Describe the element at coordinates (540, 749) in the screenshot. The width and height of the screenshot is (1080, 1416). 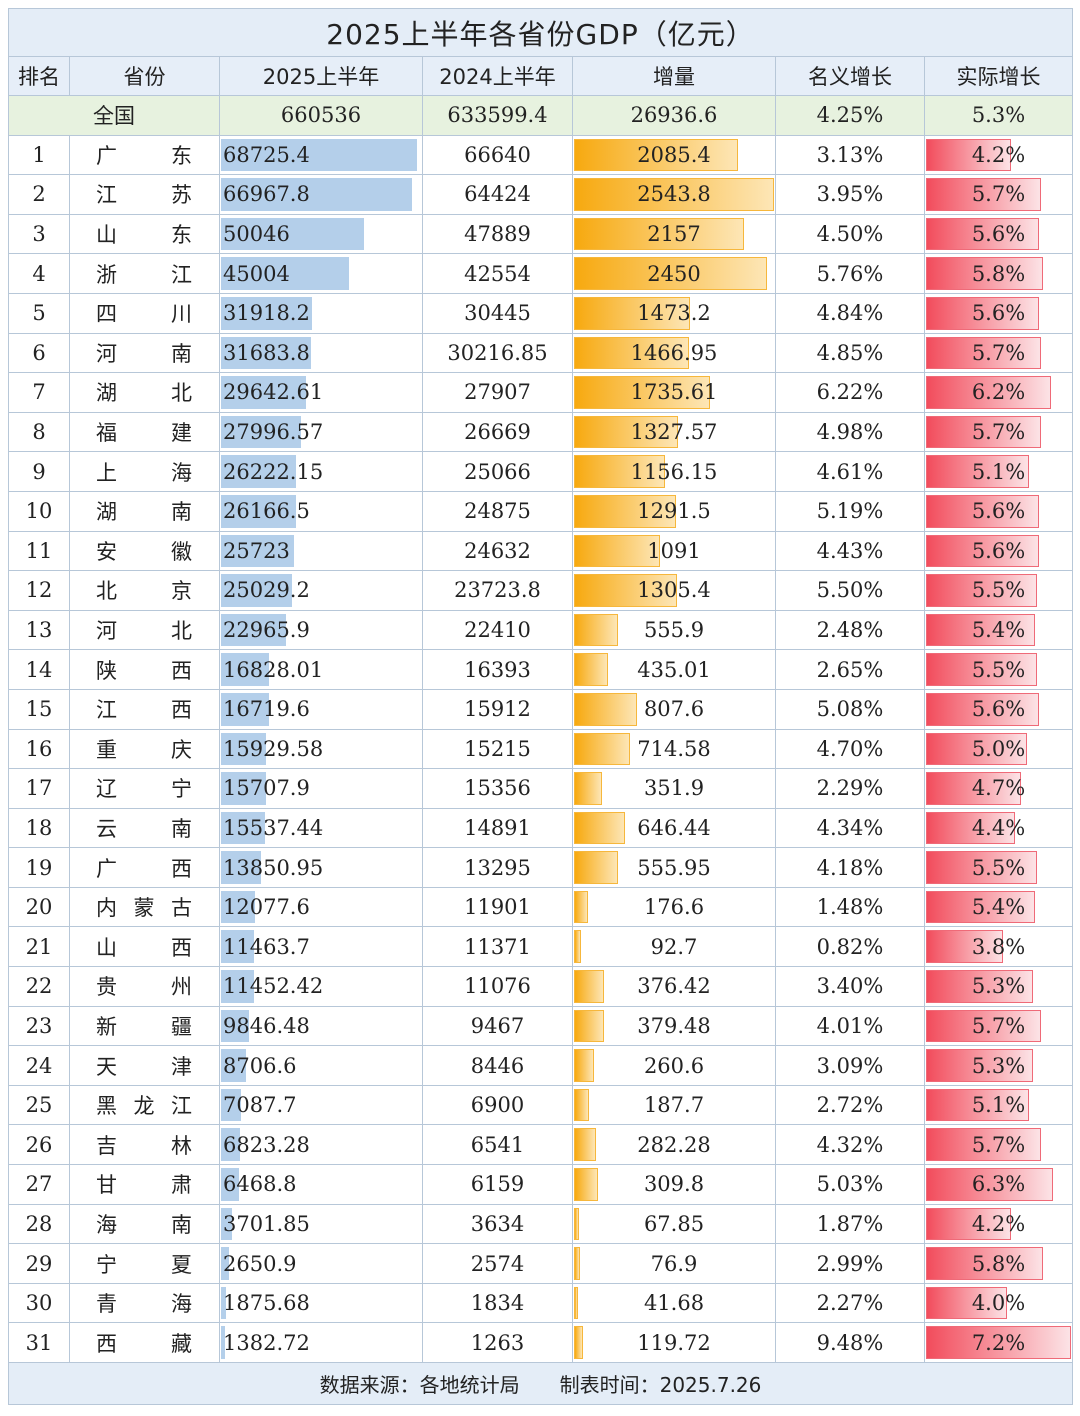
I see `table-row: 16 重庆 15929.58 15215 714.58 4.70% 5.0%` at that location.